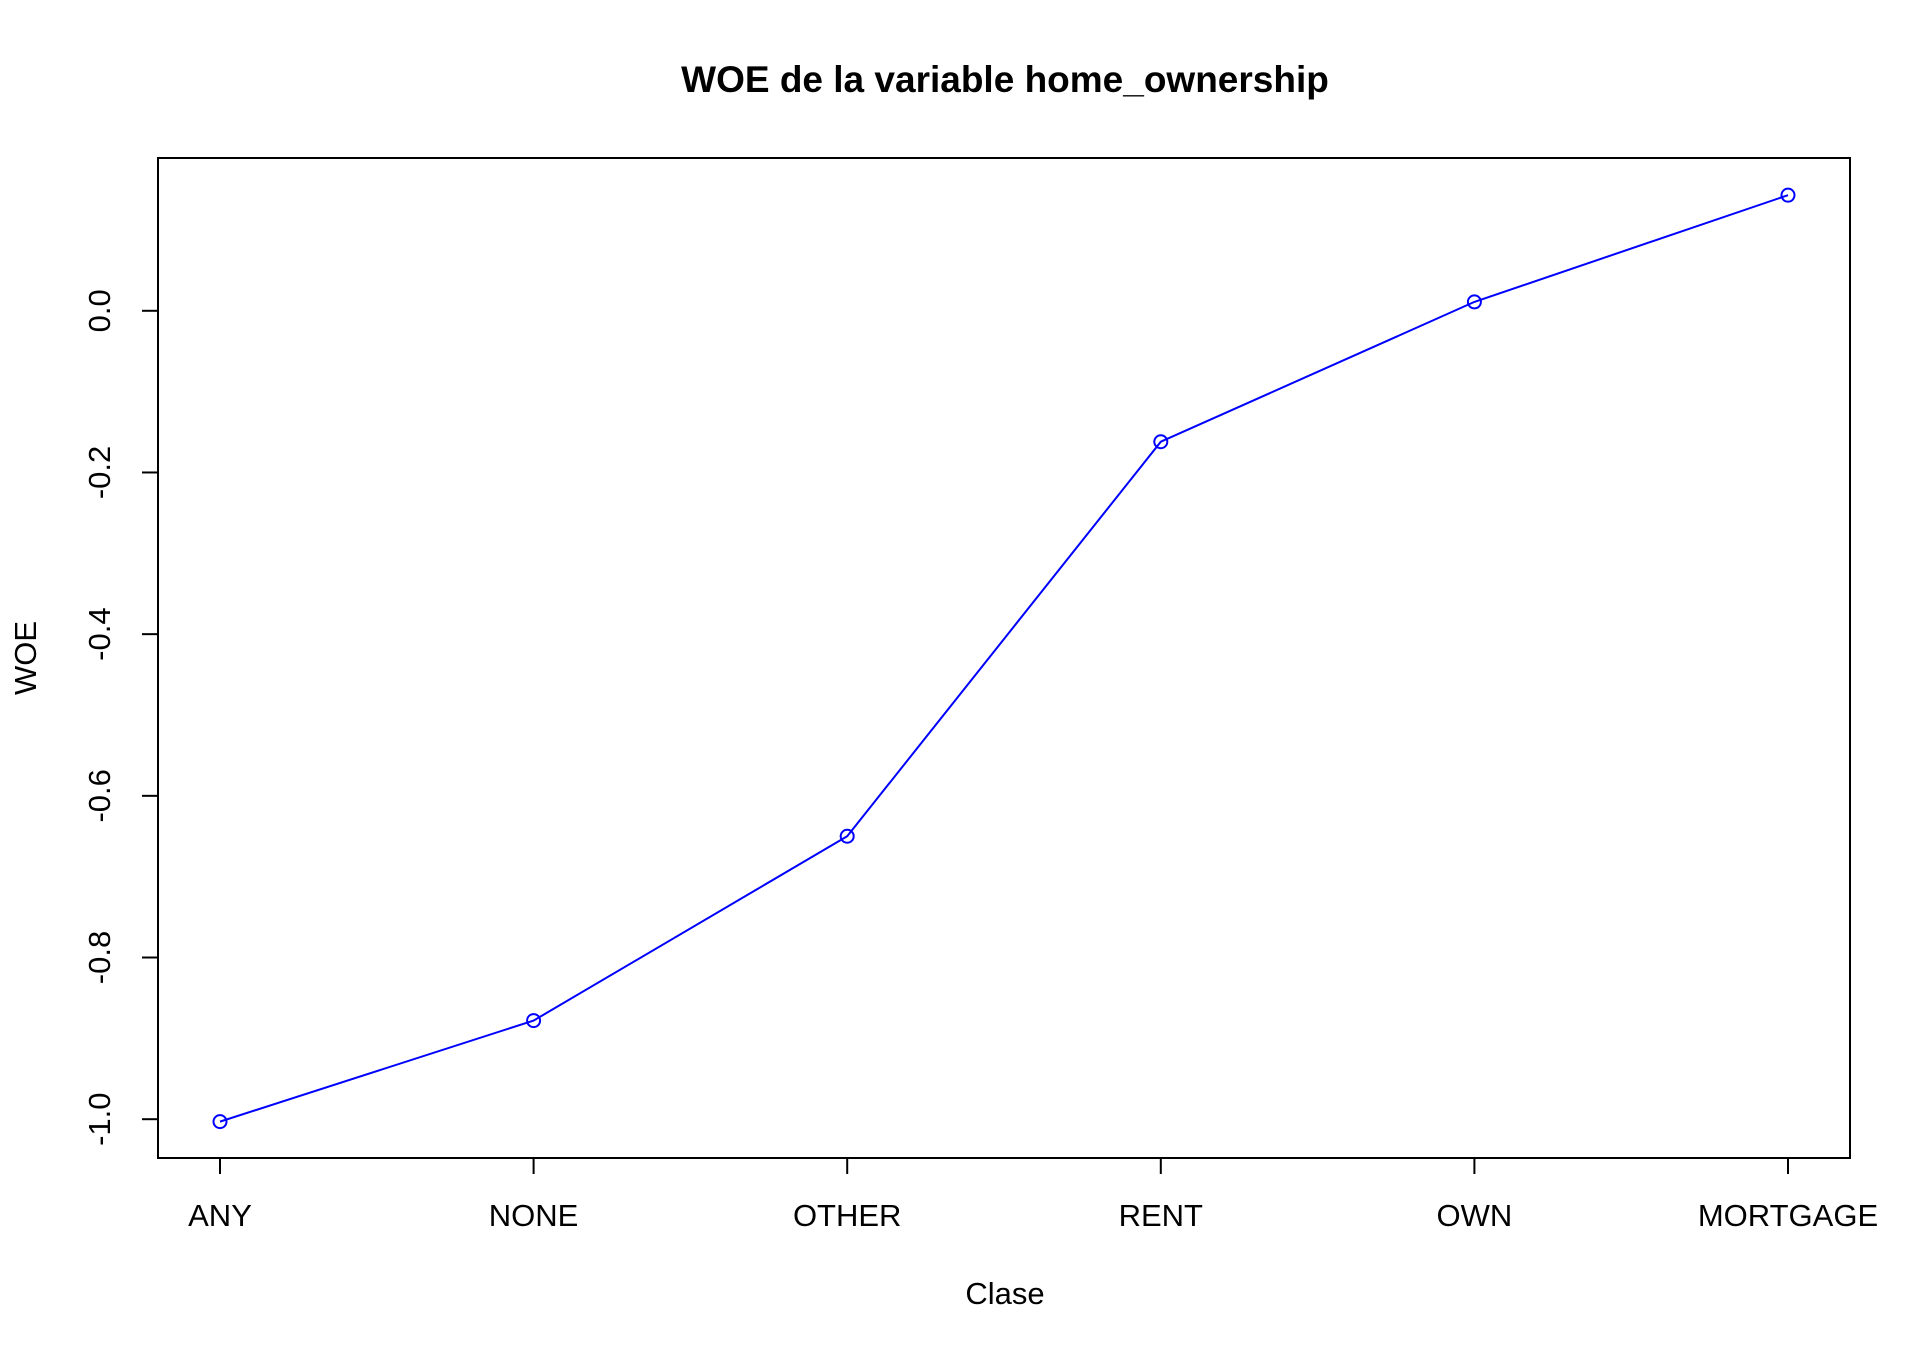  I want to click on x-tick-label: OWN, so click(1475, 1215).